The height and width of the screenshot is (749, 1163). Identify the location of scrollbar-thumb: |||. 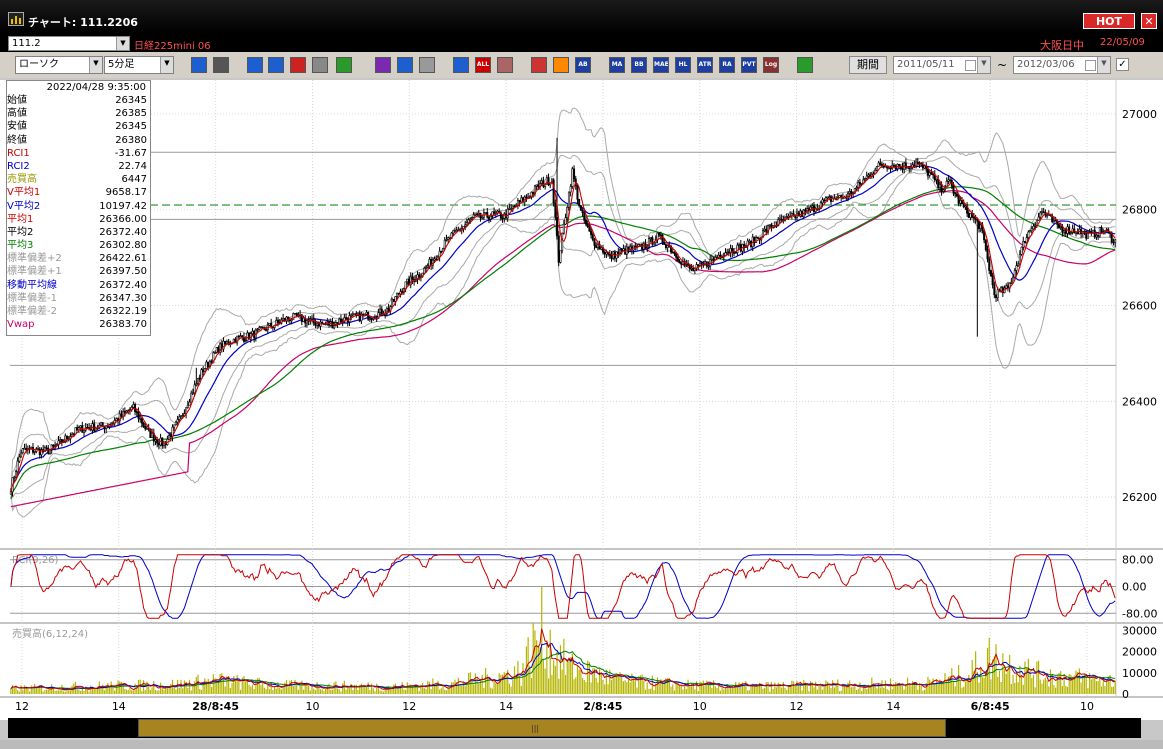
(542, 728).